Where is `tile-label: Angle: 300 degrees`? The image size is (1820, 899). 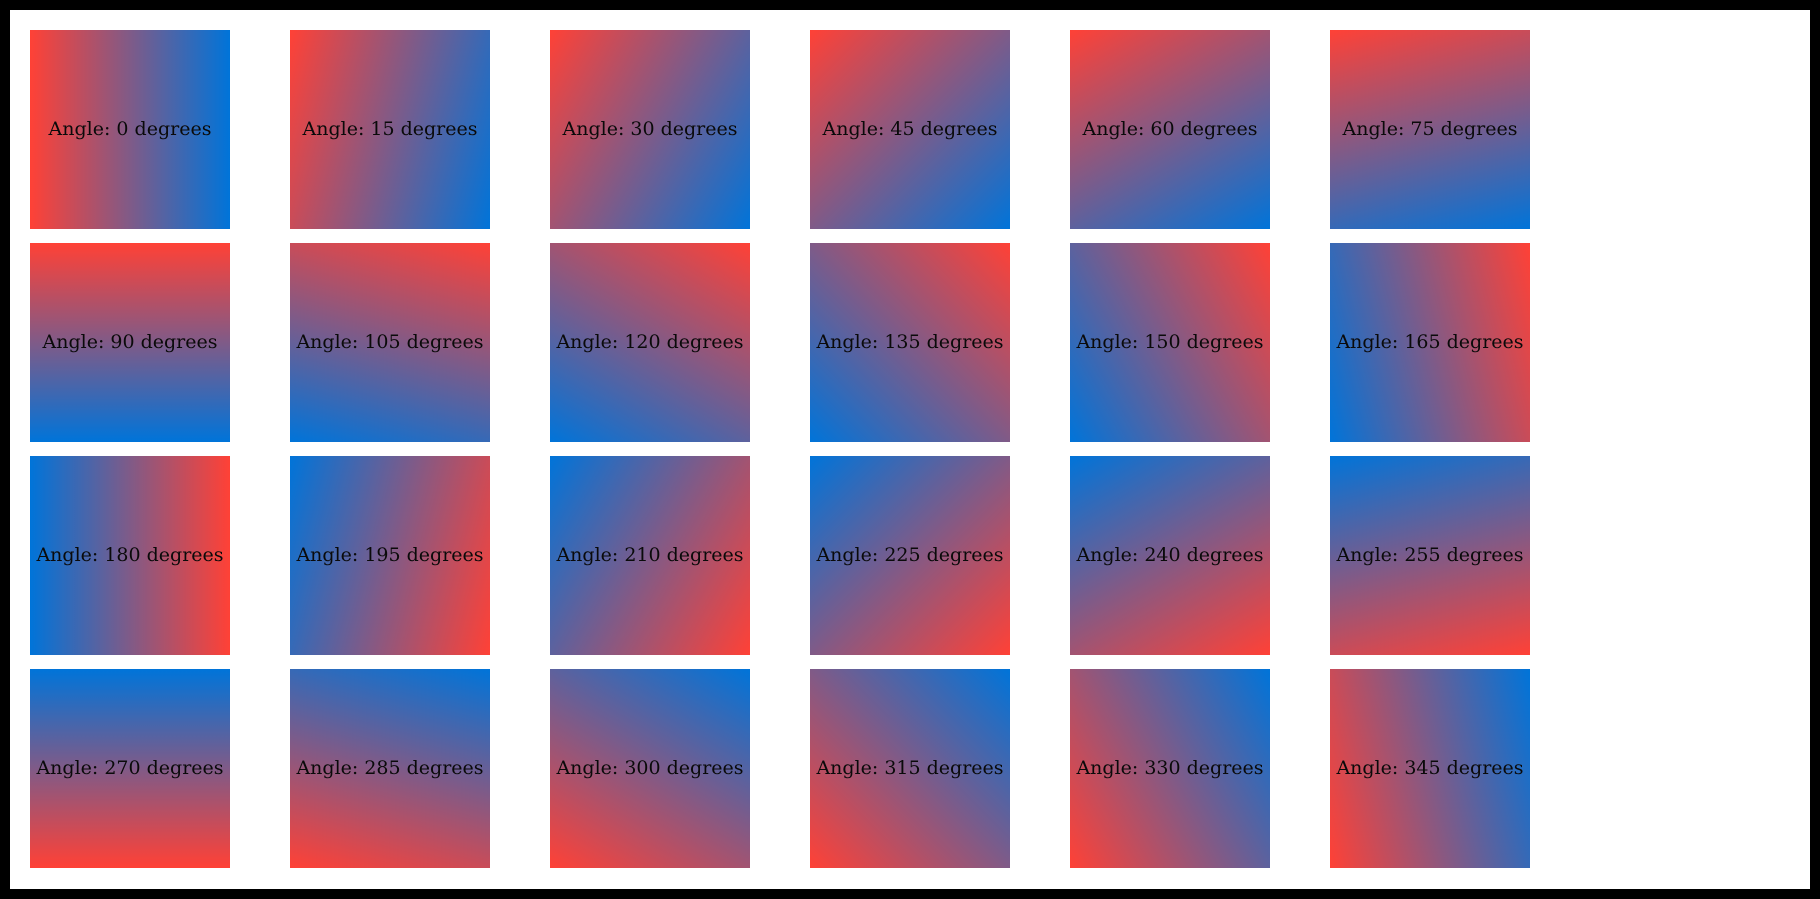
tile-label: Angle: 300 degrees is located at coordinates (650, 768).